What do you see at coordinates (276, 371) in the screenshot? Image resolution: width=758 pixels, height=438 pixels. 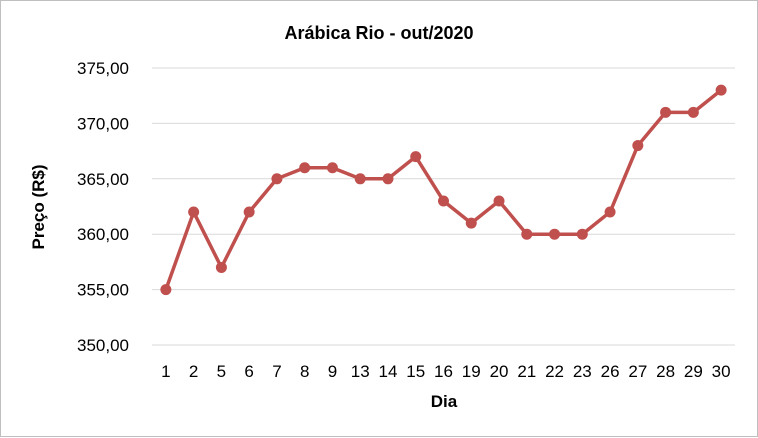 I see `x-tick-label: 7` at bounding box center [276, 371].